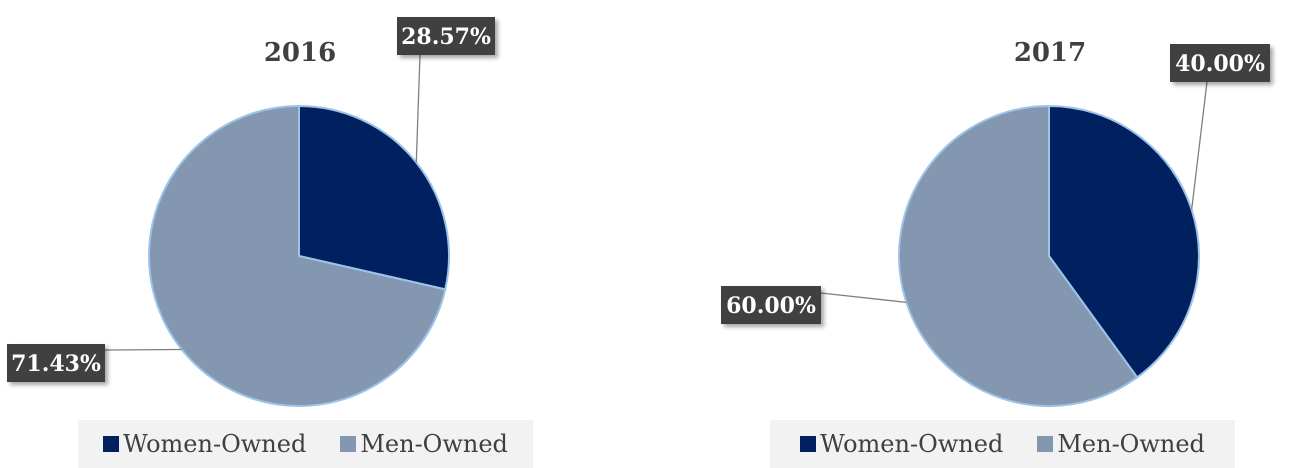  I want to click on data-label: 71.43%, so click(56, 364).